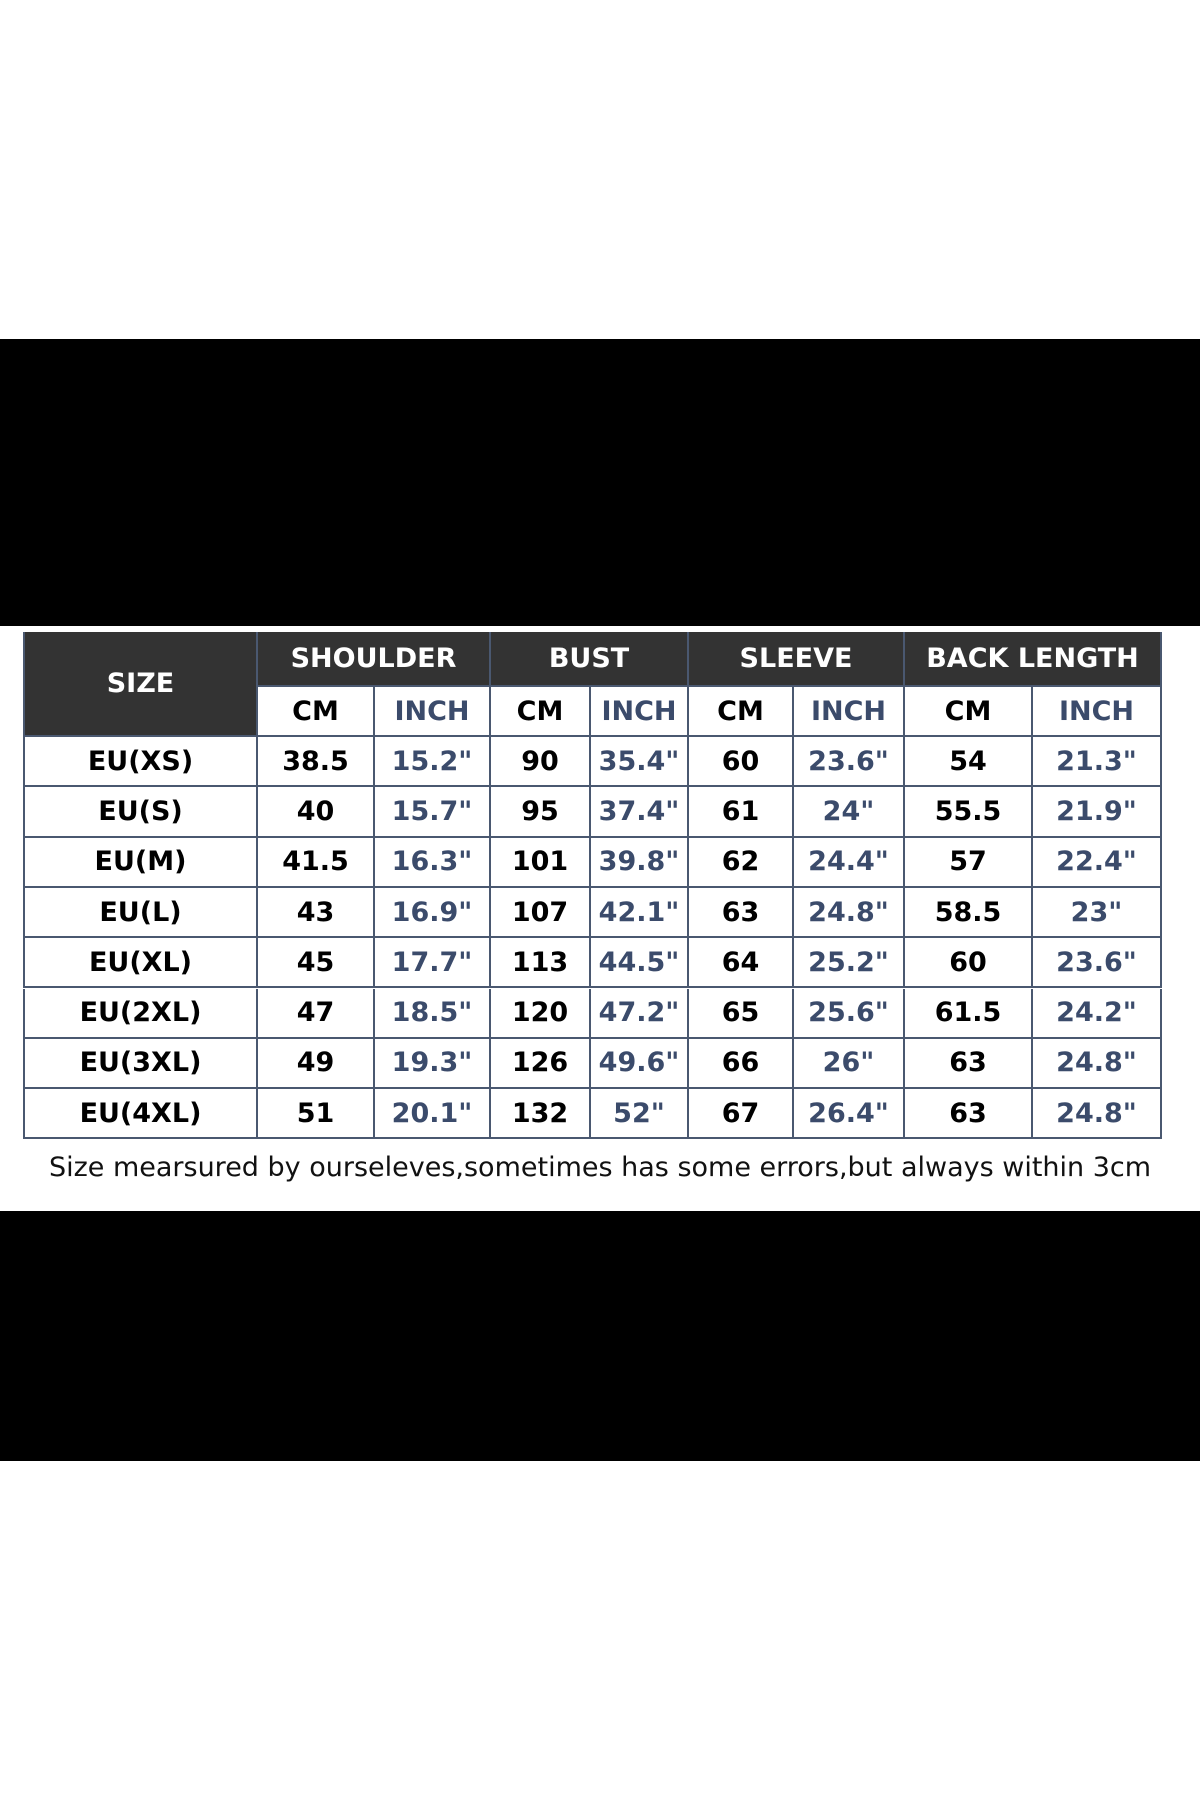  Describe the element at coordinates (541, 1114) in the screenshot. I see `value-cell: 132` at that location.